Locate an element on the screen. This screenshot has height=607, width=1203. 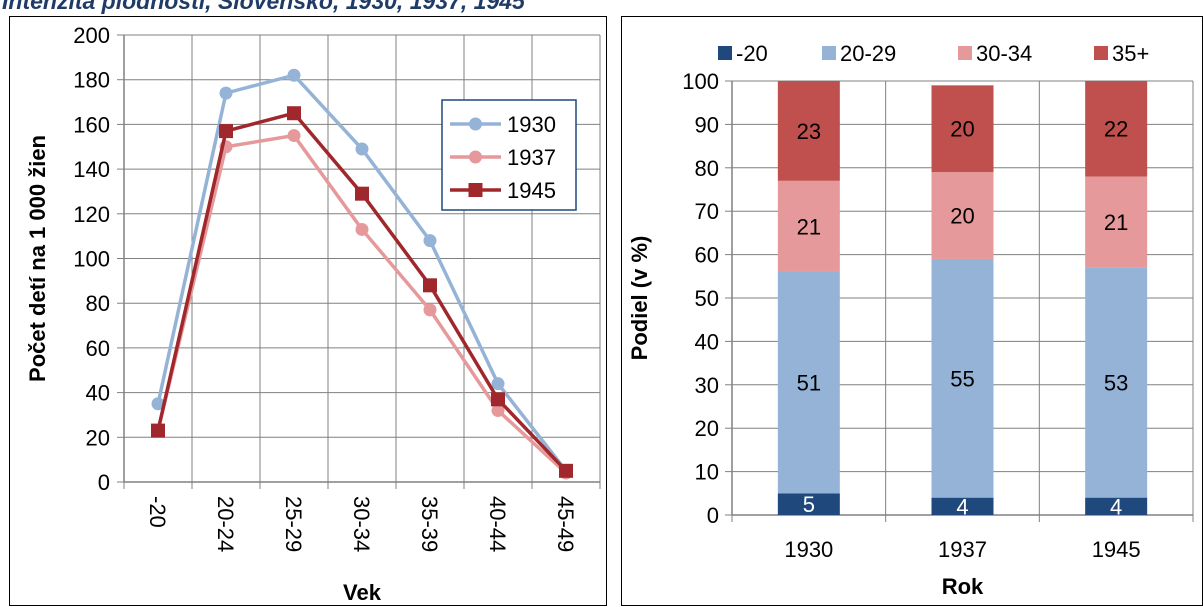
y-tick-label: 70 is located at coordinates (707, 211).